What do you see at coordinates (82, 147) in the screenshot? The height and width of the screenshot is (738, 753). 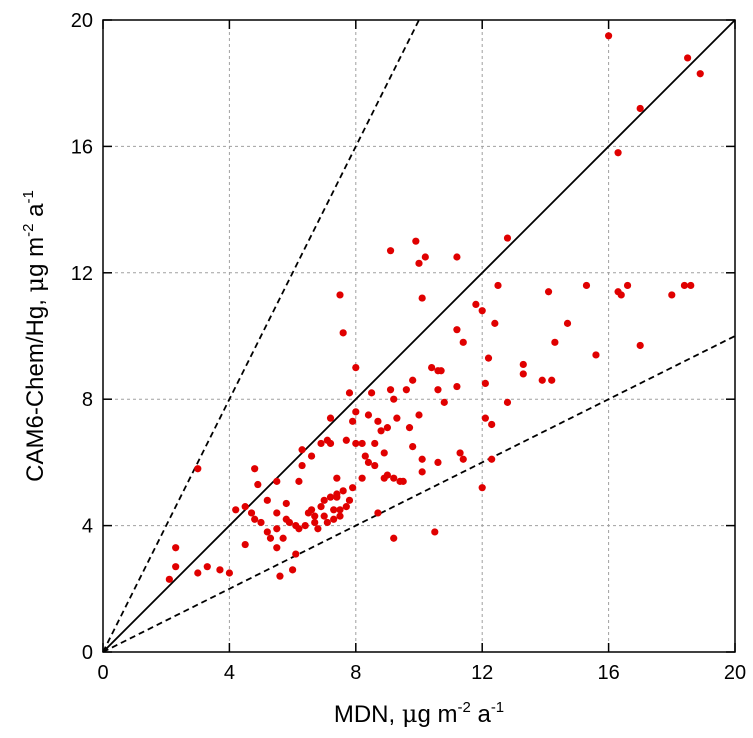 I see `y-tick-label: 16` at bounding box center [82, 147].